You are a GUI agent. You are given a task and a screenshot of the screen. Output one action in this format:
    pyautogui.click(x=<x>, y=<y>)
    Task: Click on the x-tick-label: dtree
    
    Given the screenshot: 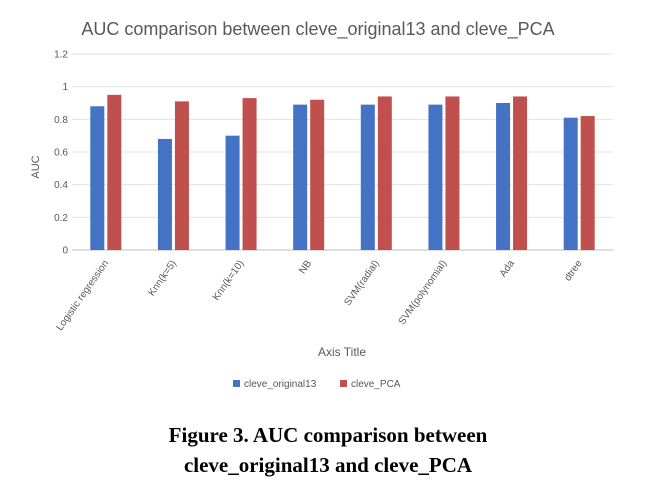 What is the action you would take?
    pyautogui.click(x=574, y=270)
    